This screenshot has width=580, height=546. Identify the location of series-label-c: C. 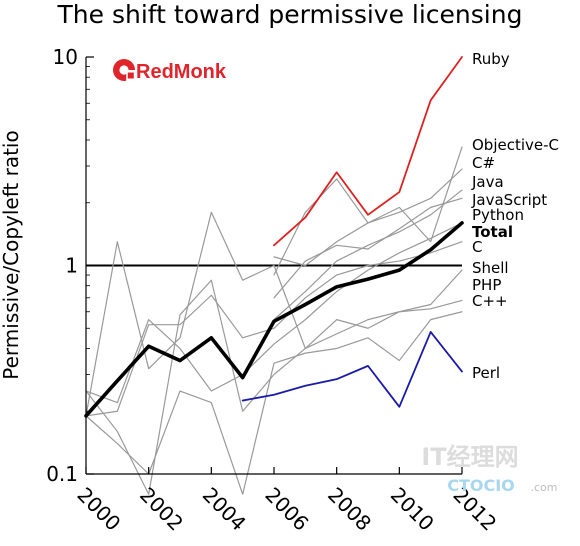
(477, 247).